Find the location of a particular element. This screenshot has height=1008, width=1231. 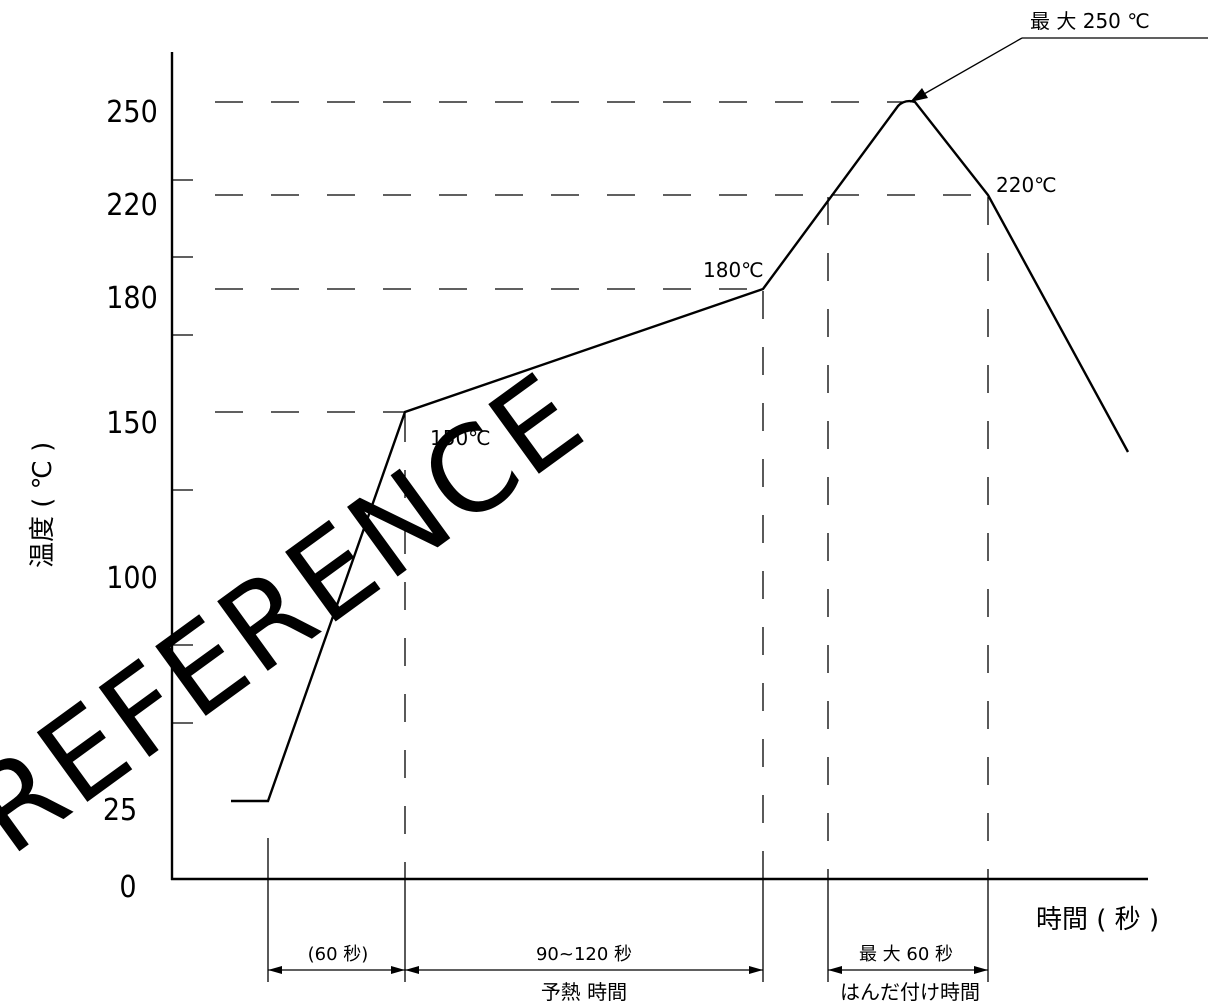

callout-leader is located at coordinates (966, 70).